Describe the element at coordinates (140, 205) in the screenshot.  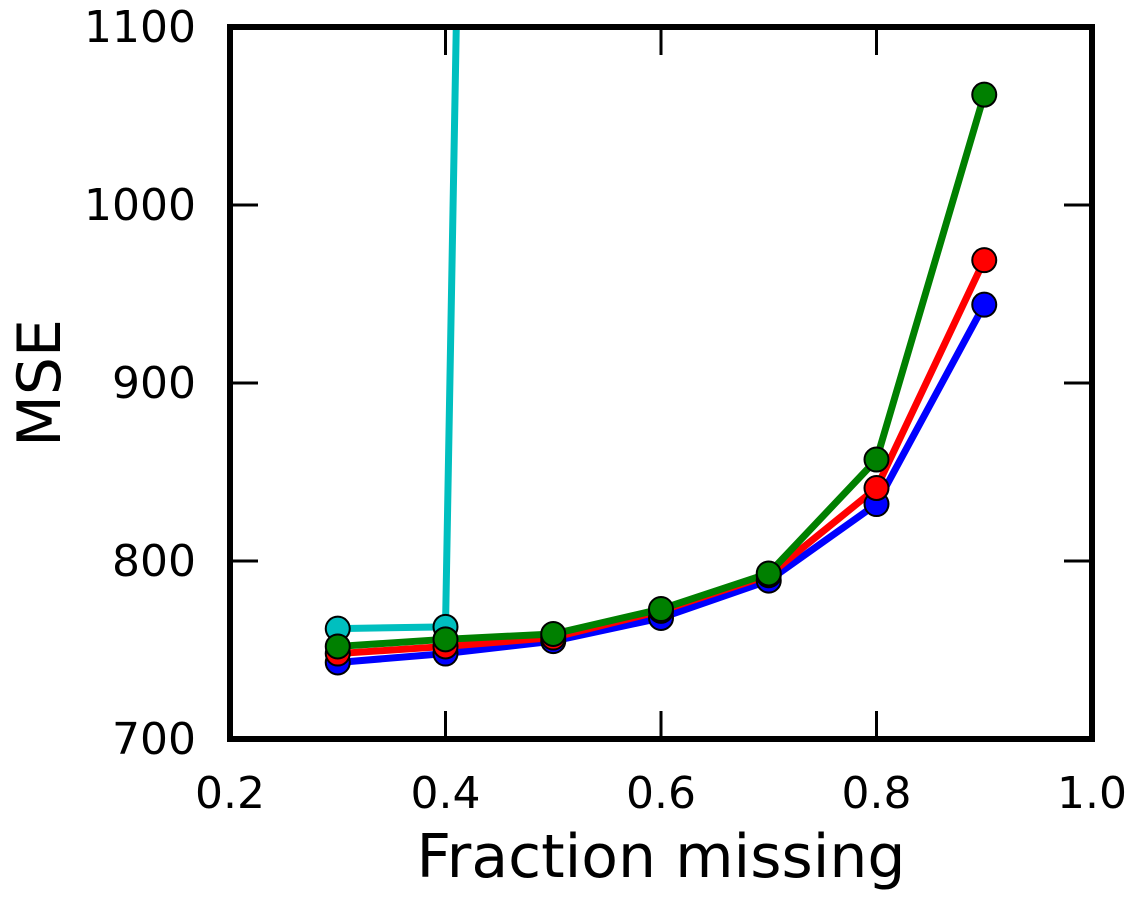
I see `y-tick-label: 1000` at that location.